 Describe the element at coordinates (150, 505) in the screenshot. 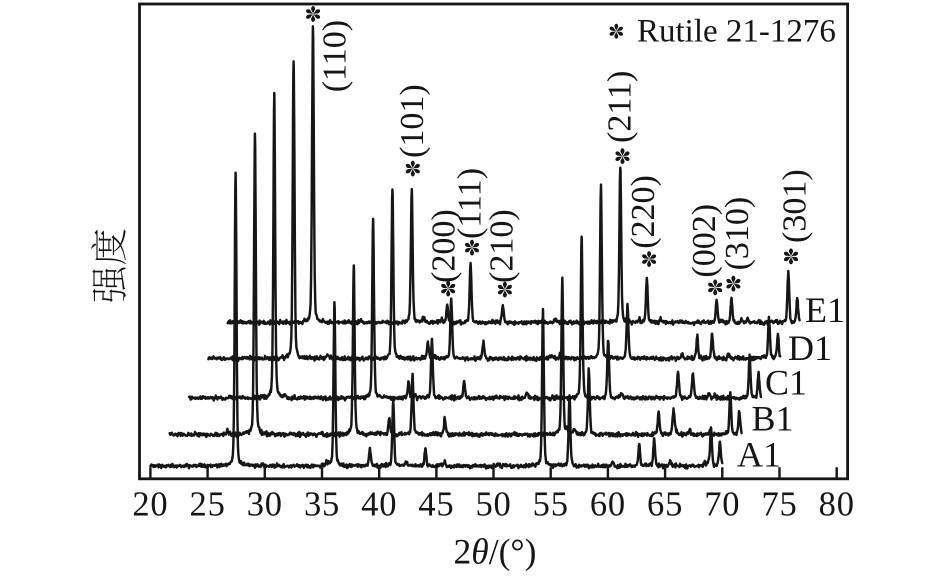

I see `svg-text: 20` at that location.